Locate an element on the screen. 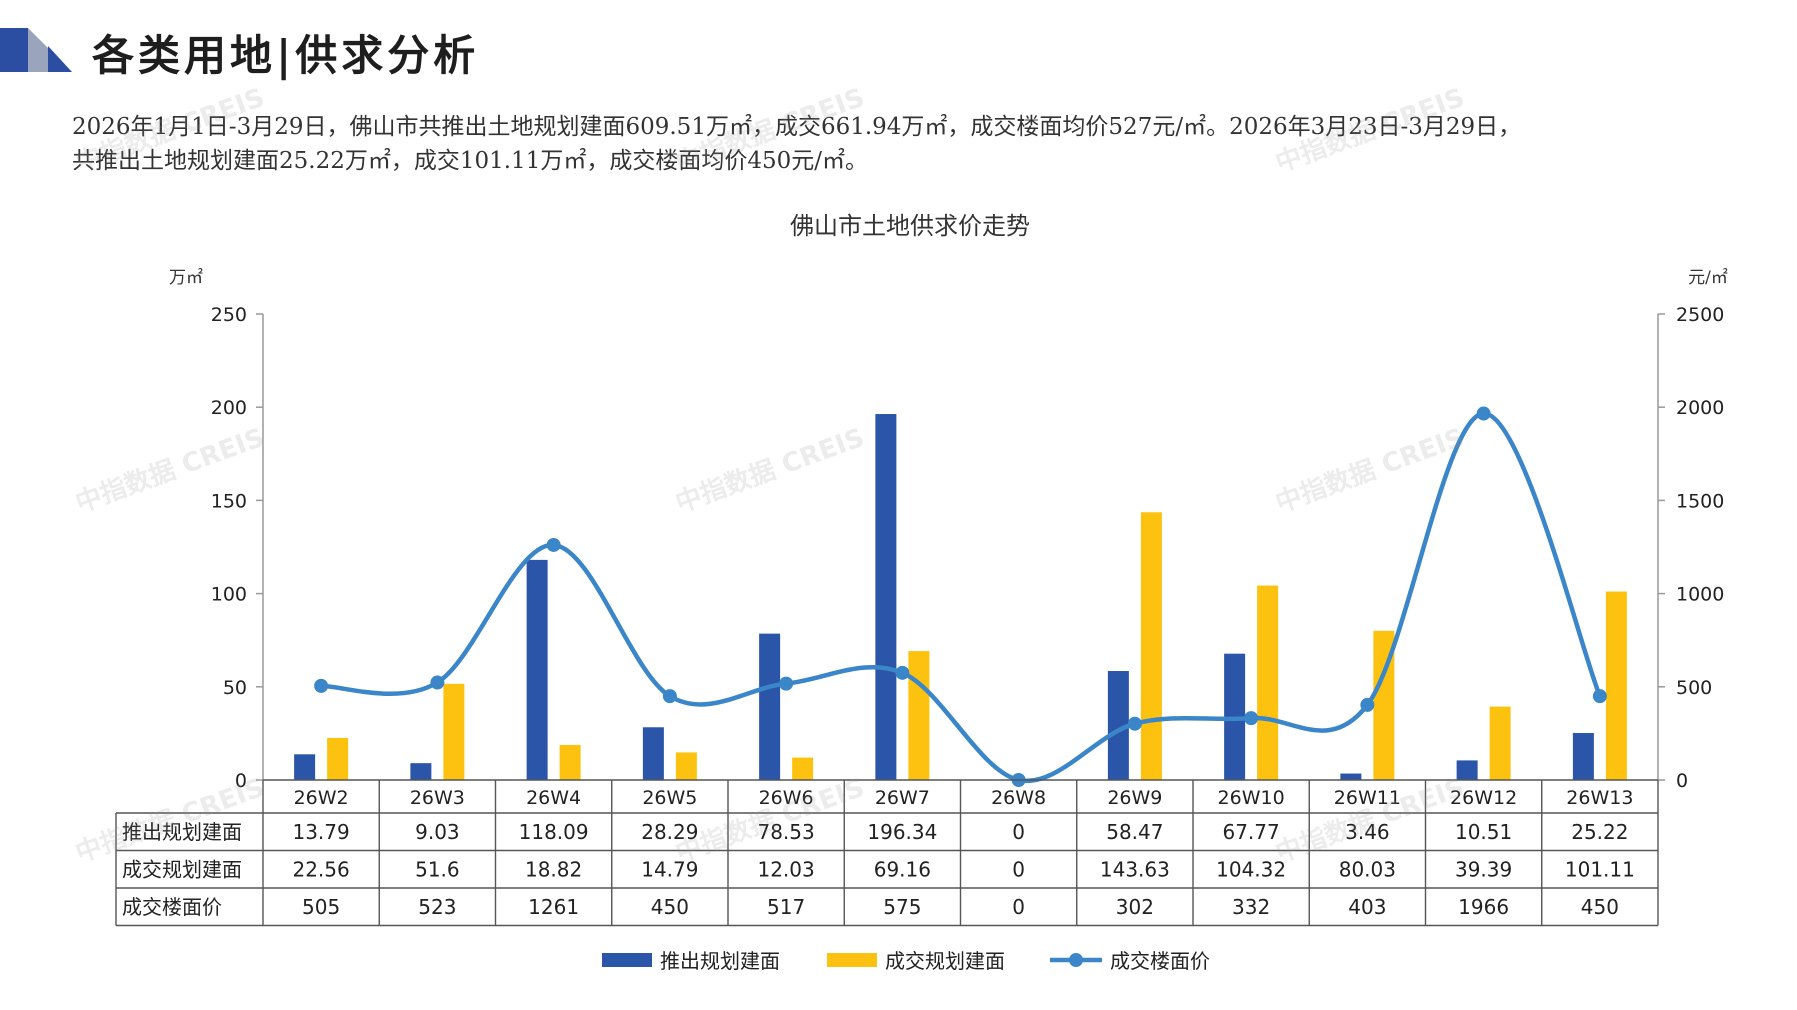 The width and height of the screenshot is (1797, 1010). right-tick-label: 1000 is located at coordinates (1700, 595).